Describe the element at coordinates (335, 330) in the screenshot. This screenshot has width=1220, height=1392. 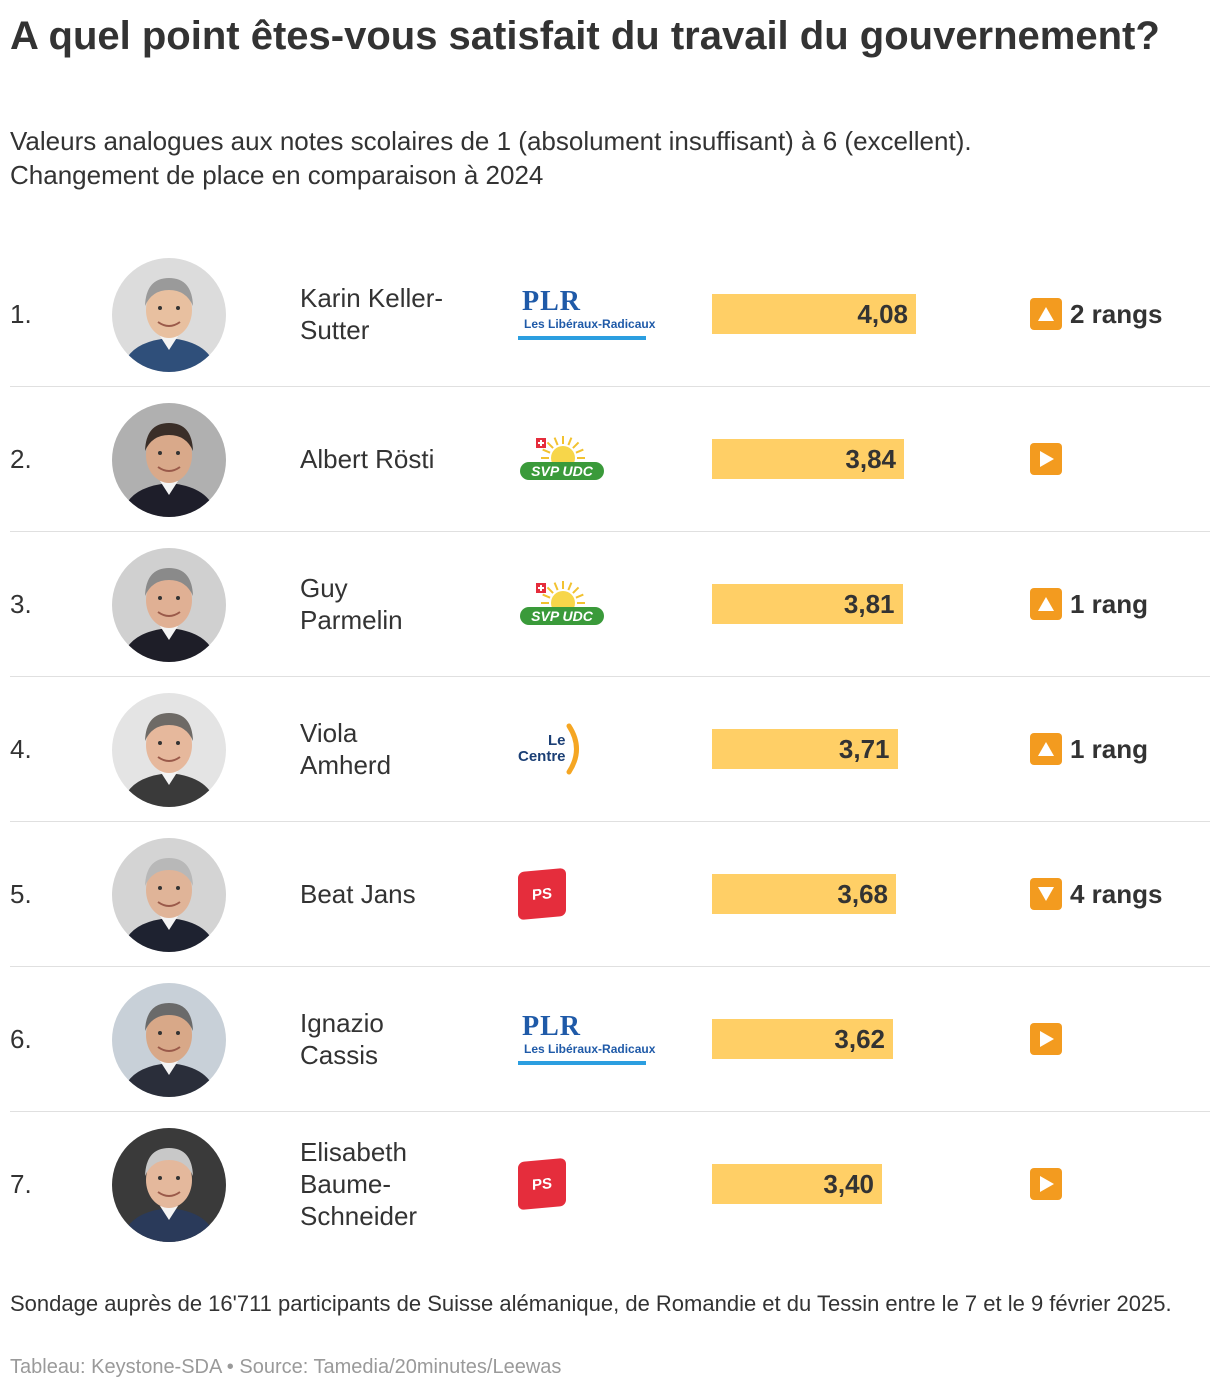
I see `politician-name-line: Sutter` at that location.